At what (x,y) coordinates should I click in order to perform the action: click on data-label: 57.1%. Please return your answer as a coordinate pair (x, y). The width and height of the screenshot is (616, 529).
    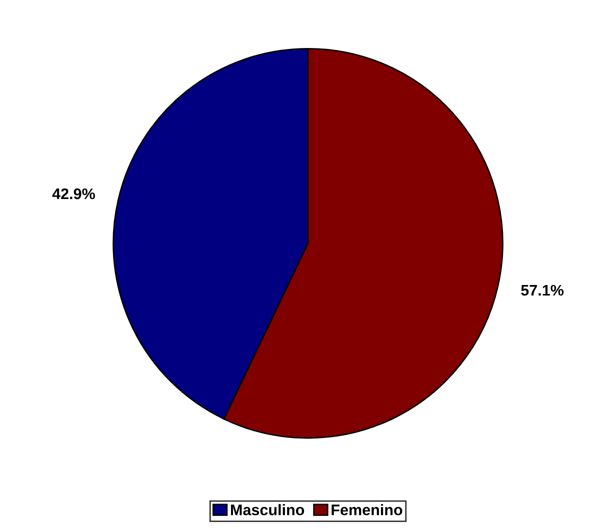
    Looking at the image, I should click on (542, 290).